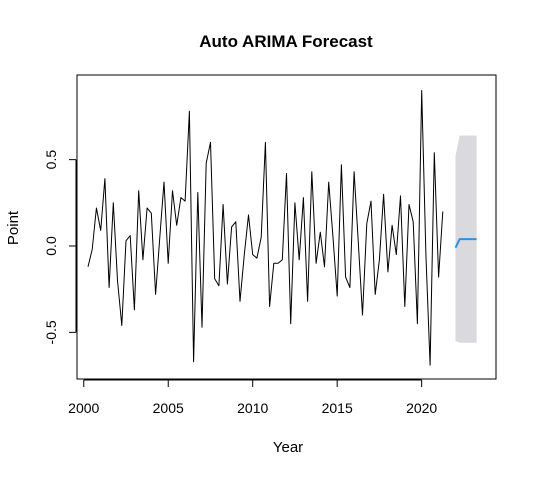  I want to click on x-tick-label: 2015, so click(337, 408).